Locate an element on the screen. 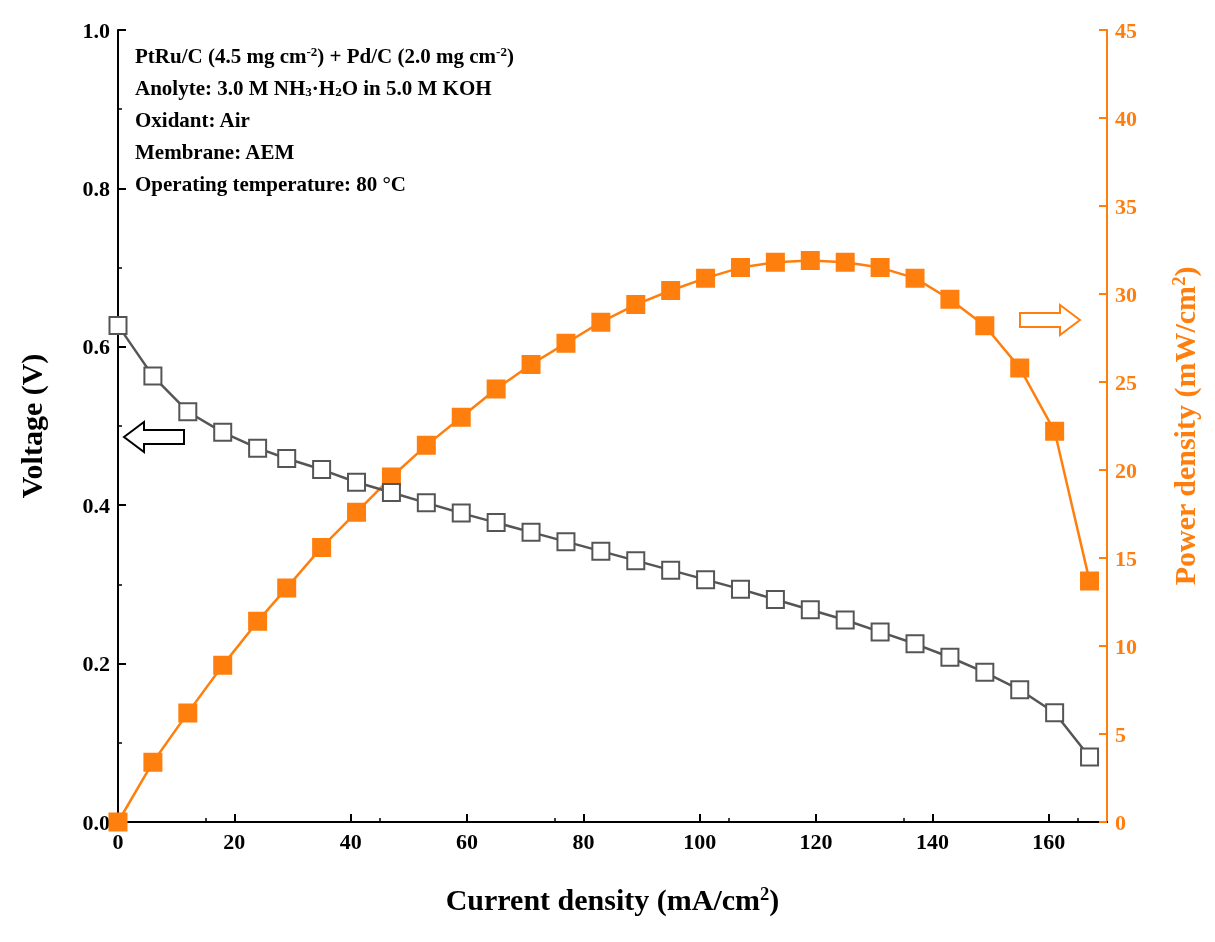 The width and height of the screenshot is (1215, 942). y2-tick-label: 45 is located at coordinates (1126, 30).